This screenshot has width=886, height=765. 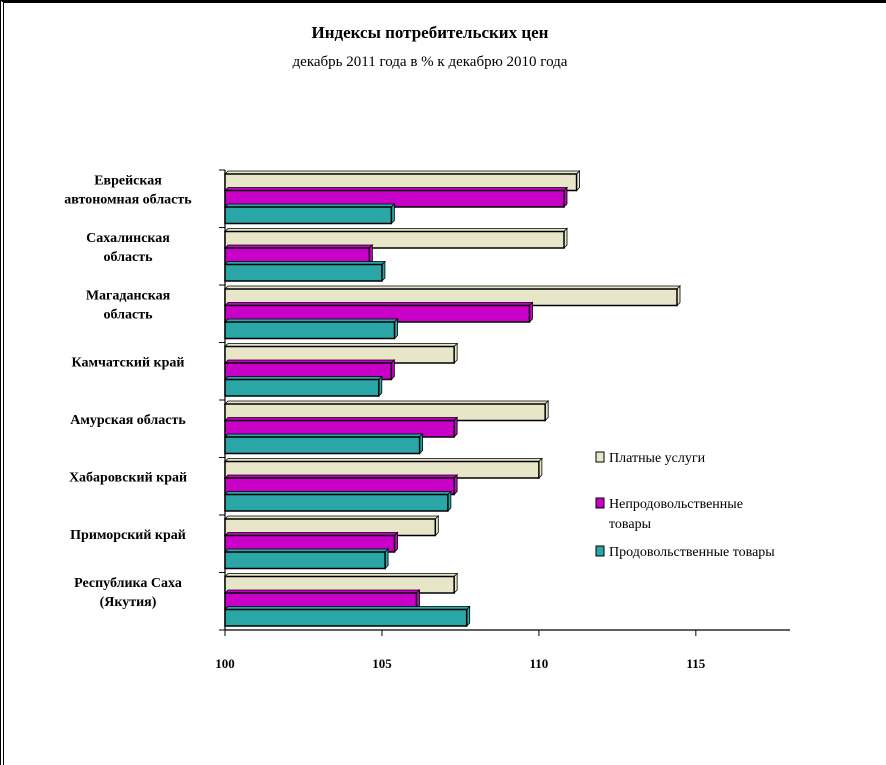 I want to click on category-label: Еврейская автономная область, so click(x=128, y=190).